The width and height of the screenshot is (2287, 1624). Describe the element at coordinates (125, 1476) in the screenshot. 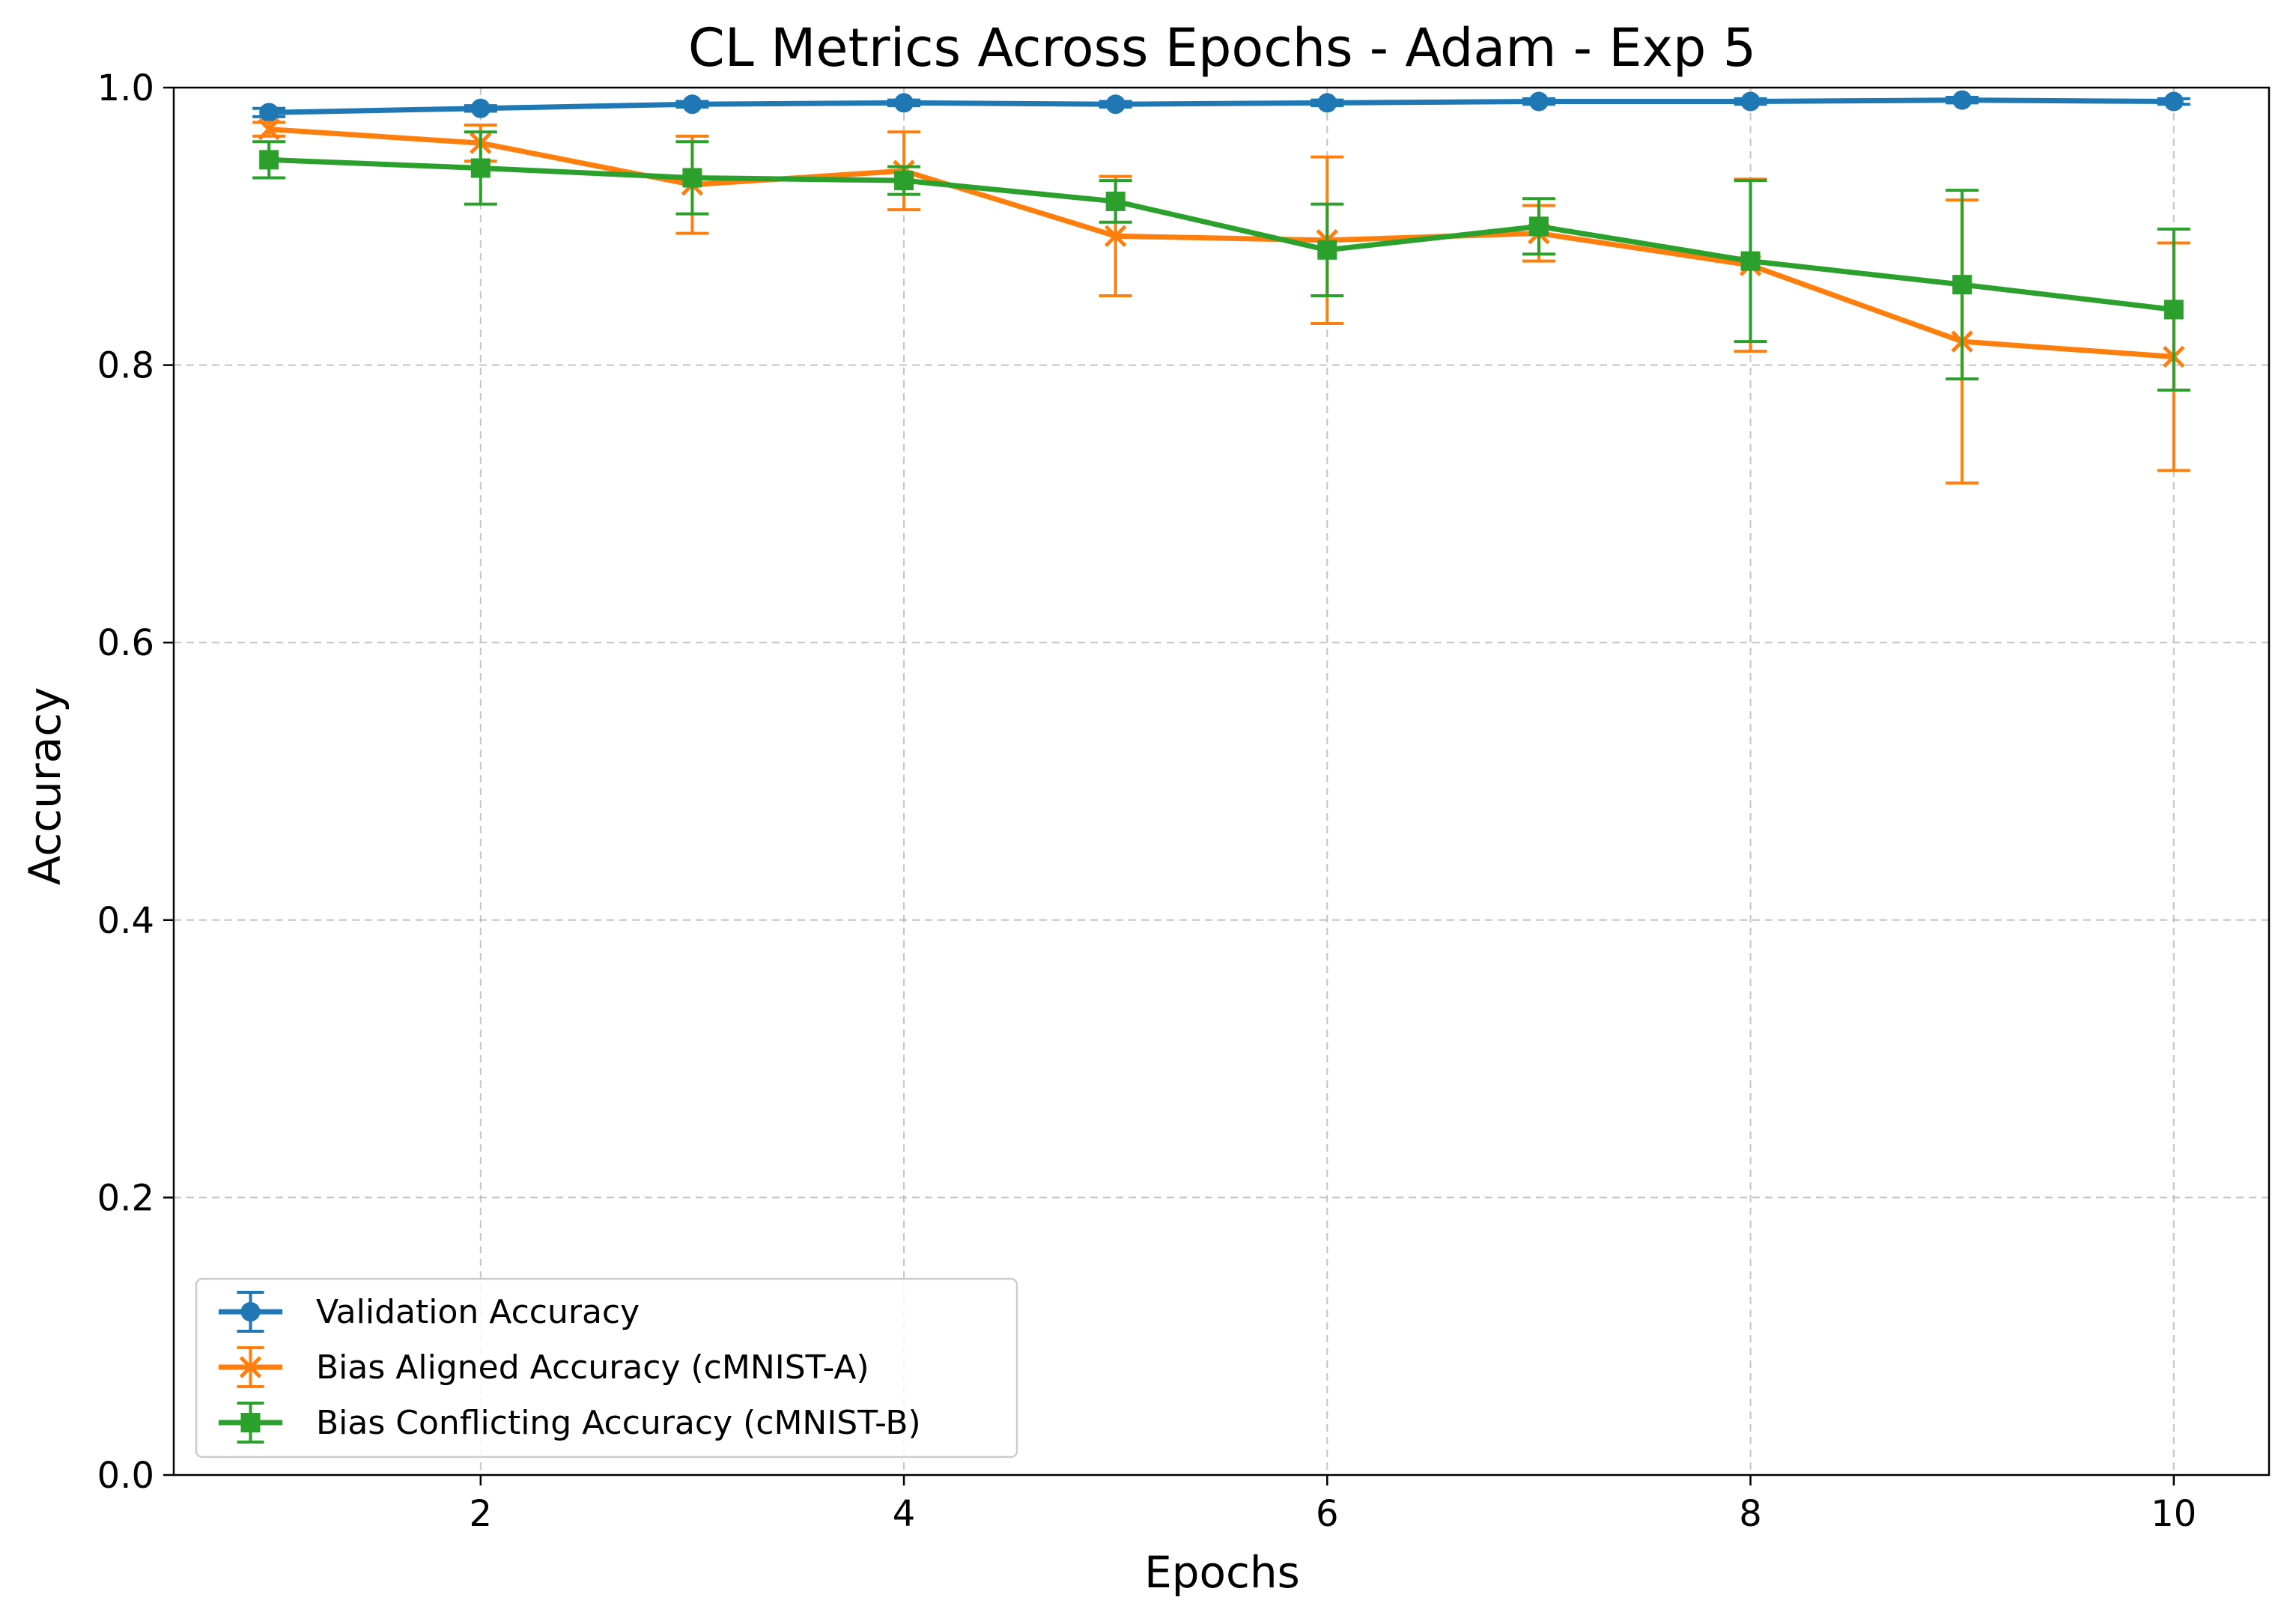

I see `y-tick-label: 0.0` at that location.